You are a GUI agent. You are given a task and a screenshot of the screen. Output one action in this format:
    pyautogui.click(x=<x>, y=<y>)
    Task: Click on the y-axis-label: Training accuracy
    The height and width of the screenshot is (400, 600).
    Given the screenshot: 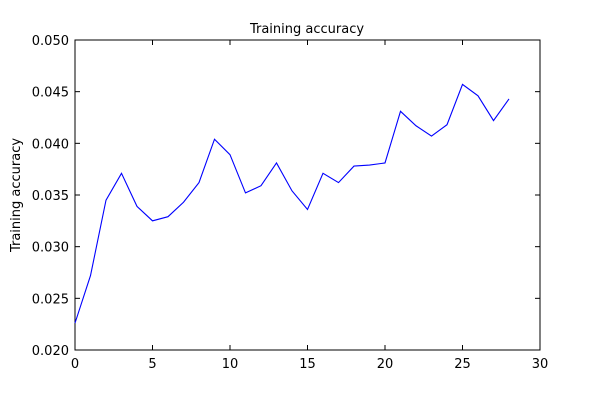 What is the action you would take?
    pyautogui.click(x=16, y=195)
    